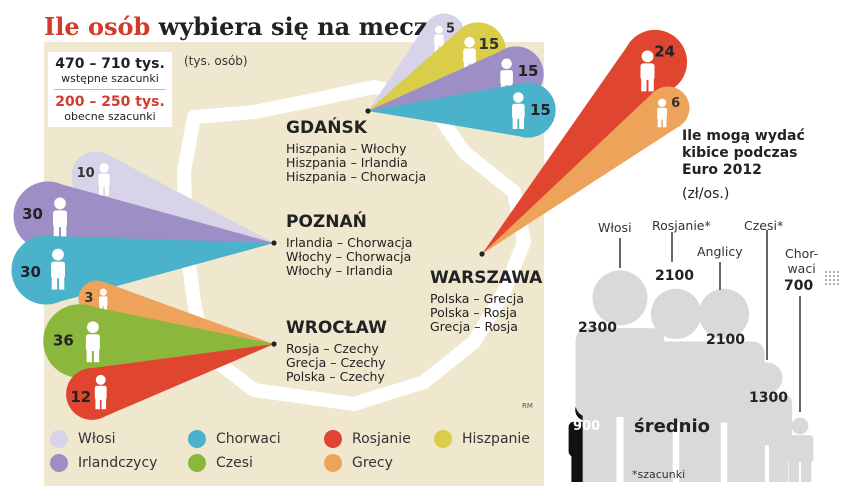  Describe the element at coordinates (474, 326) in the screenshot. I see `match-item: Grecja – Rosja` at that location.